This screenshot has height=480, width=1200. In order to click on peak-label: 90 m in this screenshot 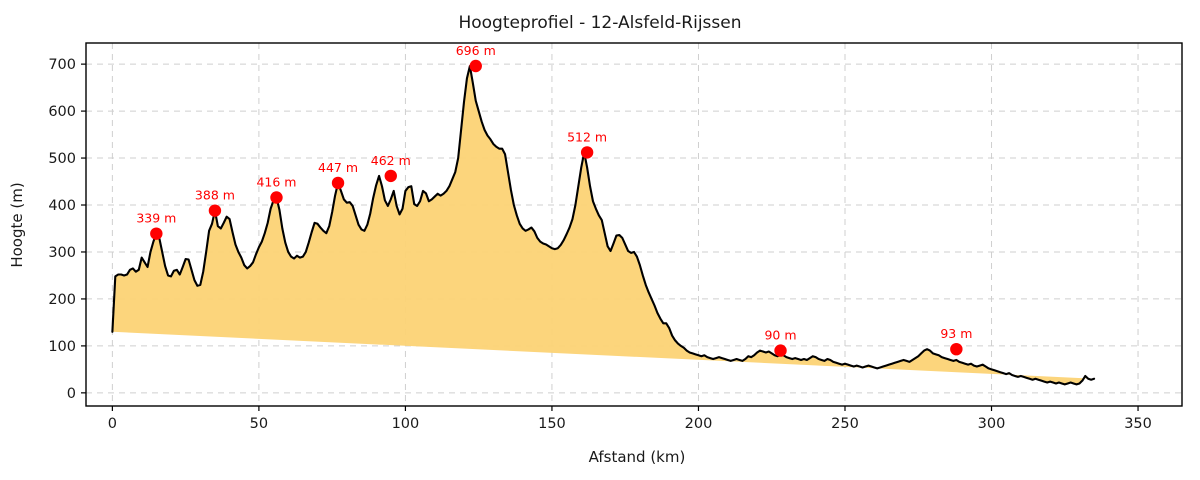, I will do `click(780, 335)`.